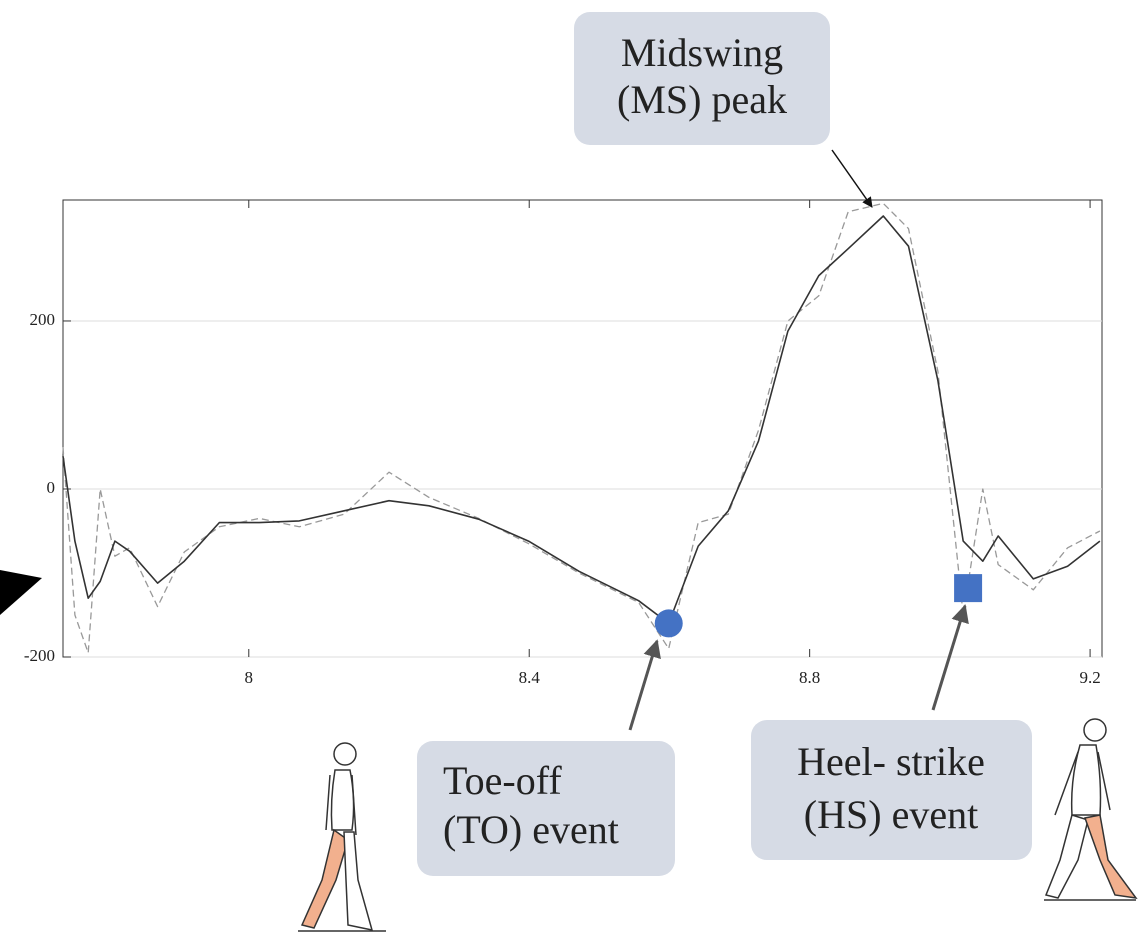  What do you see at coordinates (530, 677) in the screenshot?
I see `x-tick-label: 8.4` at bounding box center [530, 677].